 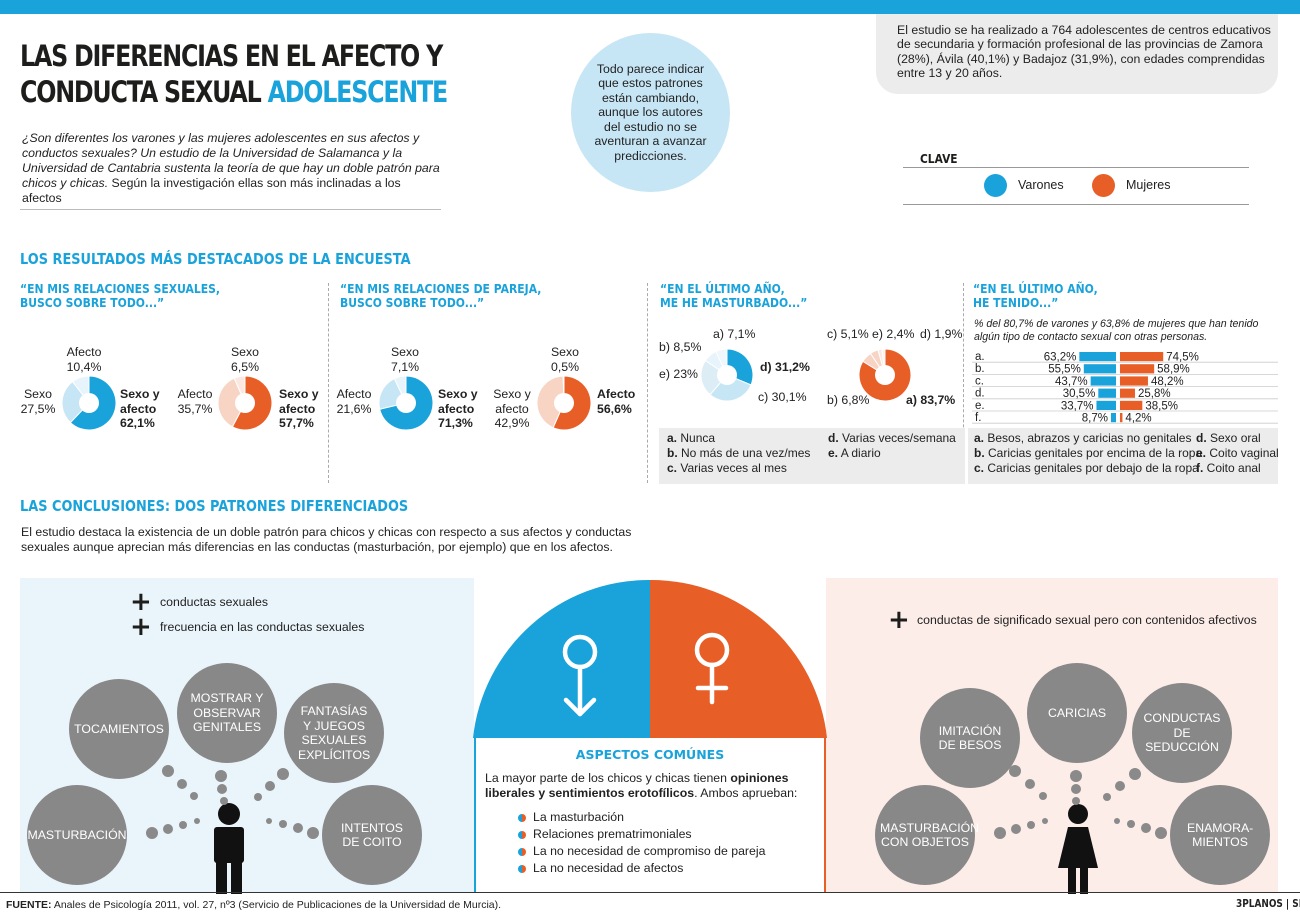 I want to click on male-person-icon, so click(x=229, y=848).